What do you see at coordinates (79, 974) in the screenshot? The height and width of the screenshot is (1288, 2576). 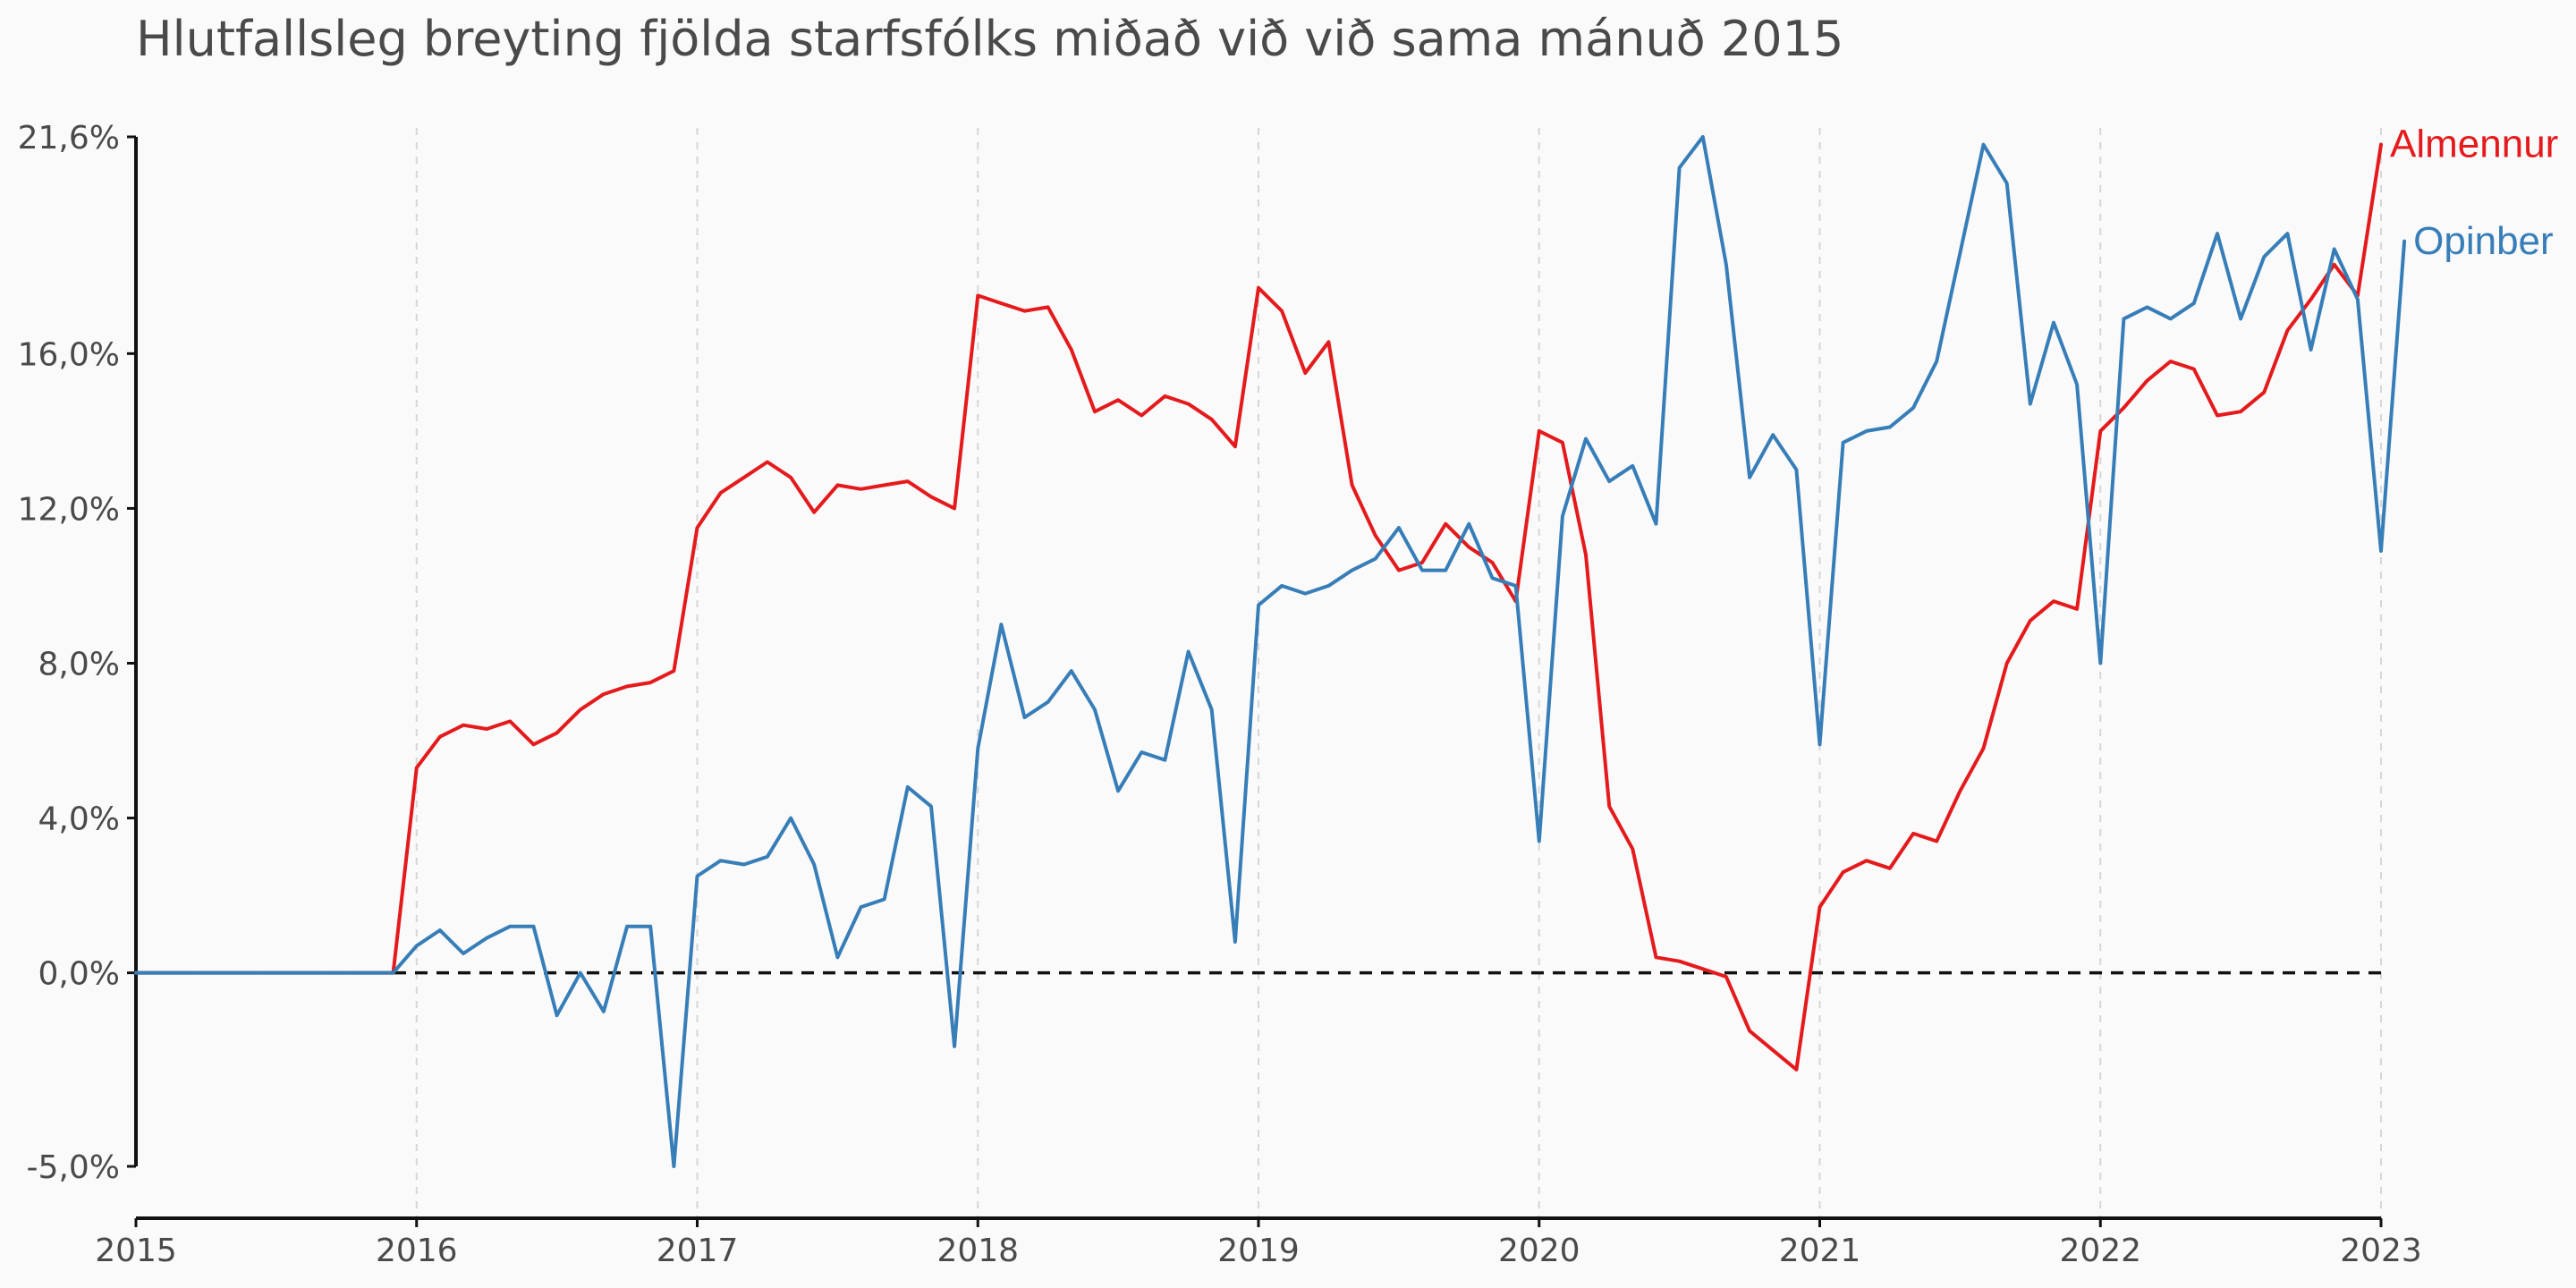 I see `y-tick-label: 0,0%` at bounding box center [79, 974].